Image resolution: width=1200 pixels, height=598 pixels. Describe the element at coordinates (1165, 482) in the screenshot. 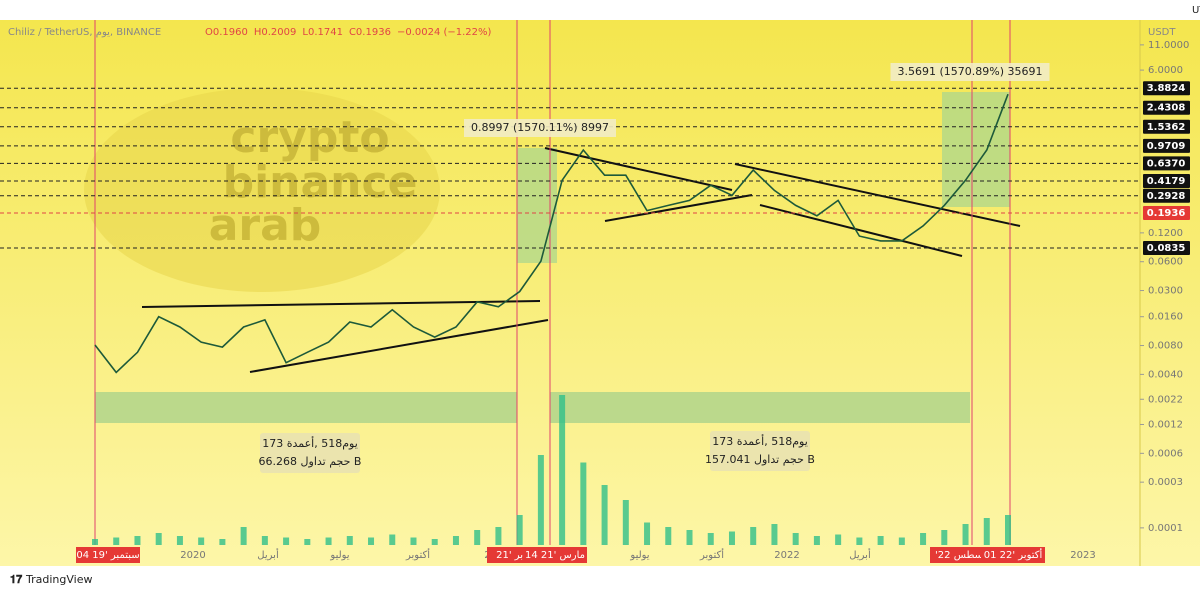

I see `y-tick-label: 0.0003` at that location.